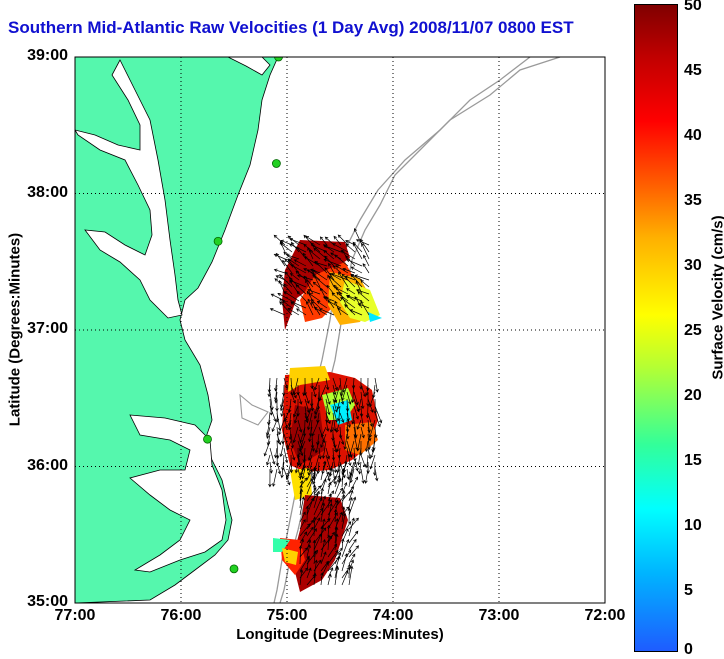 This screenshot has height=659, width=724. What do you see at coordinates (47, 465) in the screenshot?
I see `ytick-label: 36:00` at bounding box center [47, 465].